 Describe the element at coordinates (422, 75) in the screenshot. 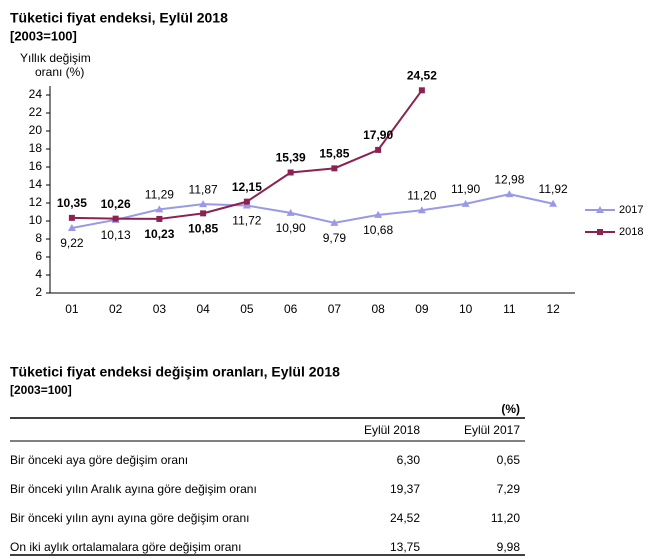

I see `data-label: 24,52` at that location.